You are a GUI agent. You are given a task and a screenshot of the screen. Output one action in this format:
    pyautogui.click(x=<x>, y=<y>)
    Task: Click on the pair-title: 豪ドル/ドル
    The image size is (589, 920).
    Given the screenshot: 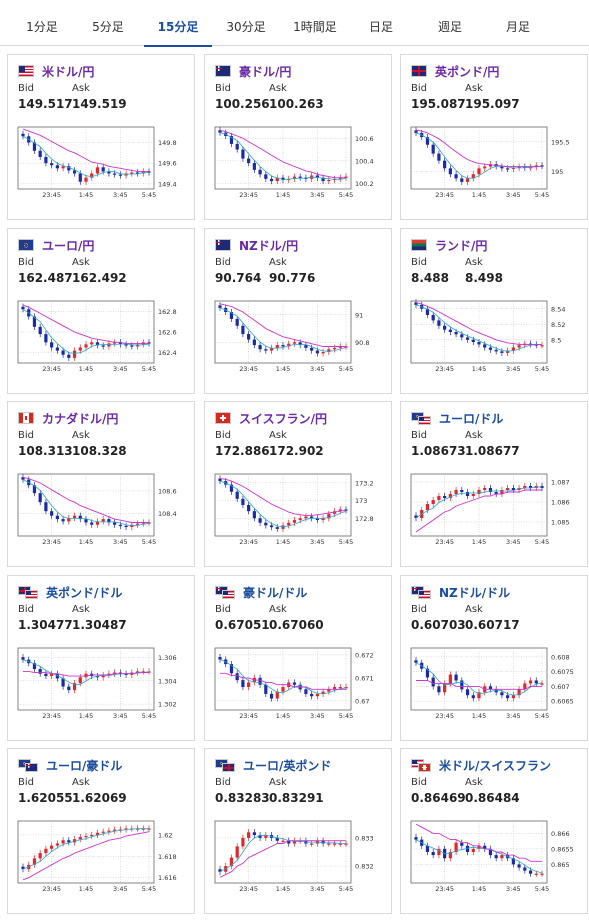 What is the action you would take?
    pyautogui.click(x=275, y=592)
    